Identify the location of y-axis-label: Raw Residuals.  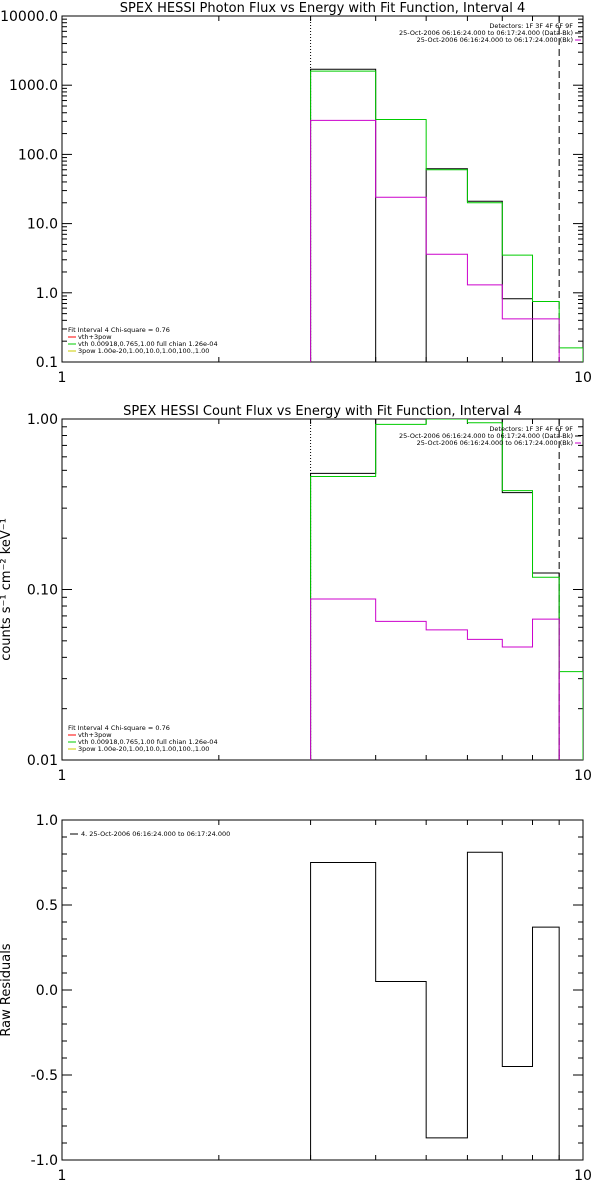
(7, 989).